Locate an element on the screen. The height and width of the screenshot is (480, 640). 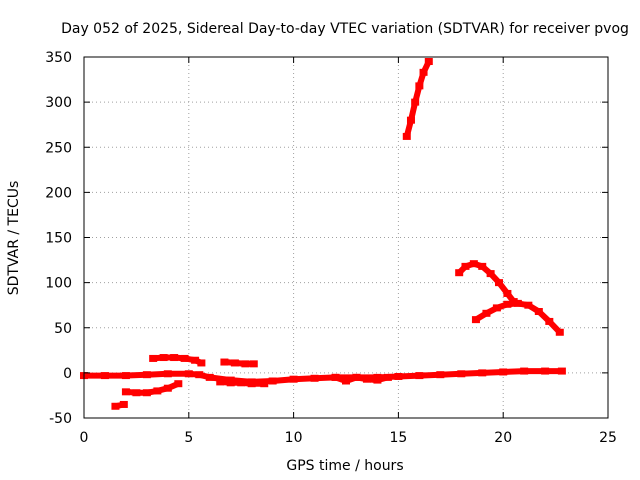
y-tick-label-4: 150 is located at coordinates (58, 239).